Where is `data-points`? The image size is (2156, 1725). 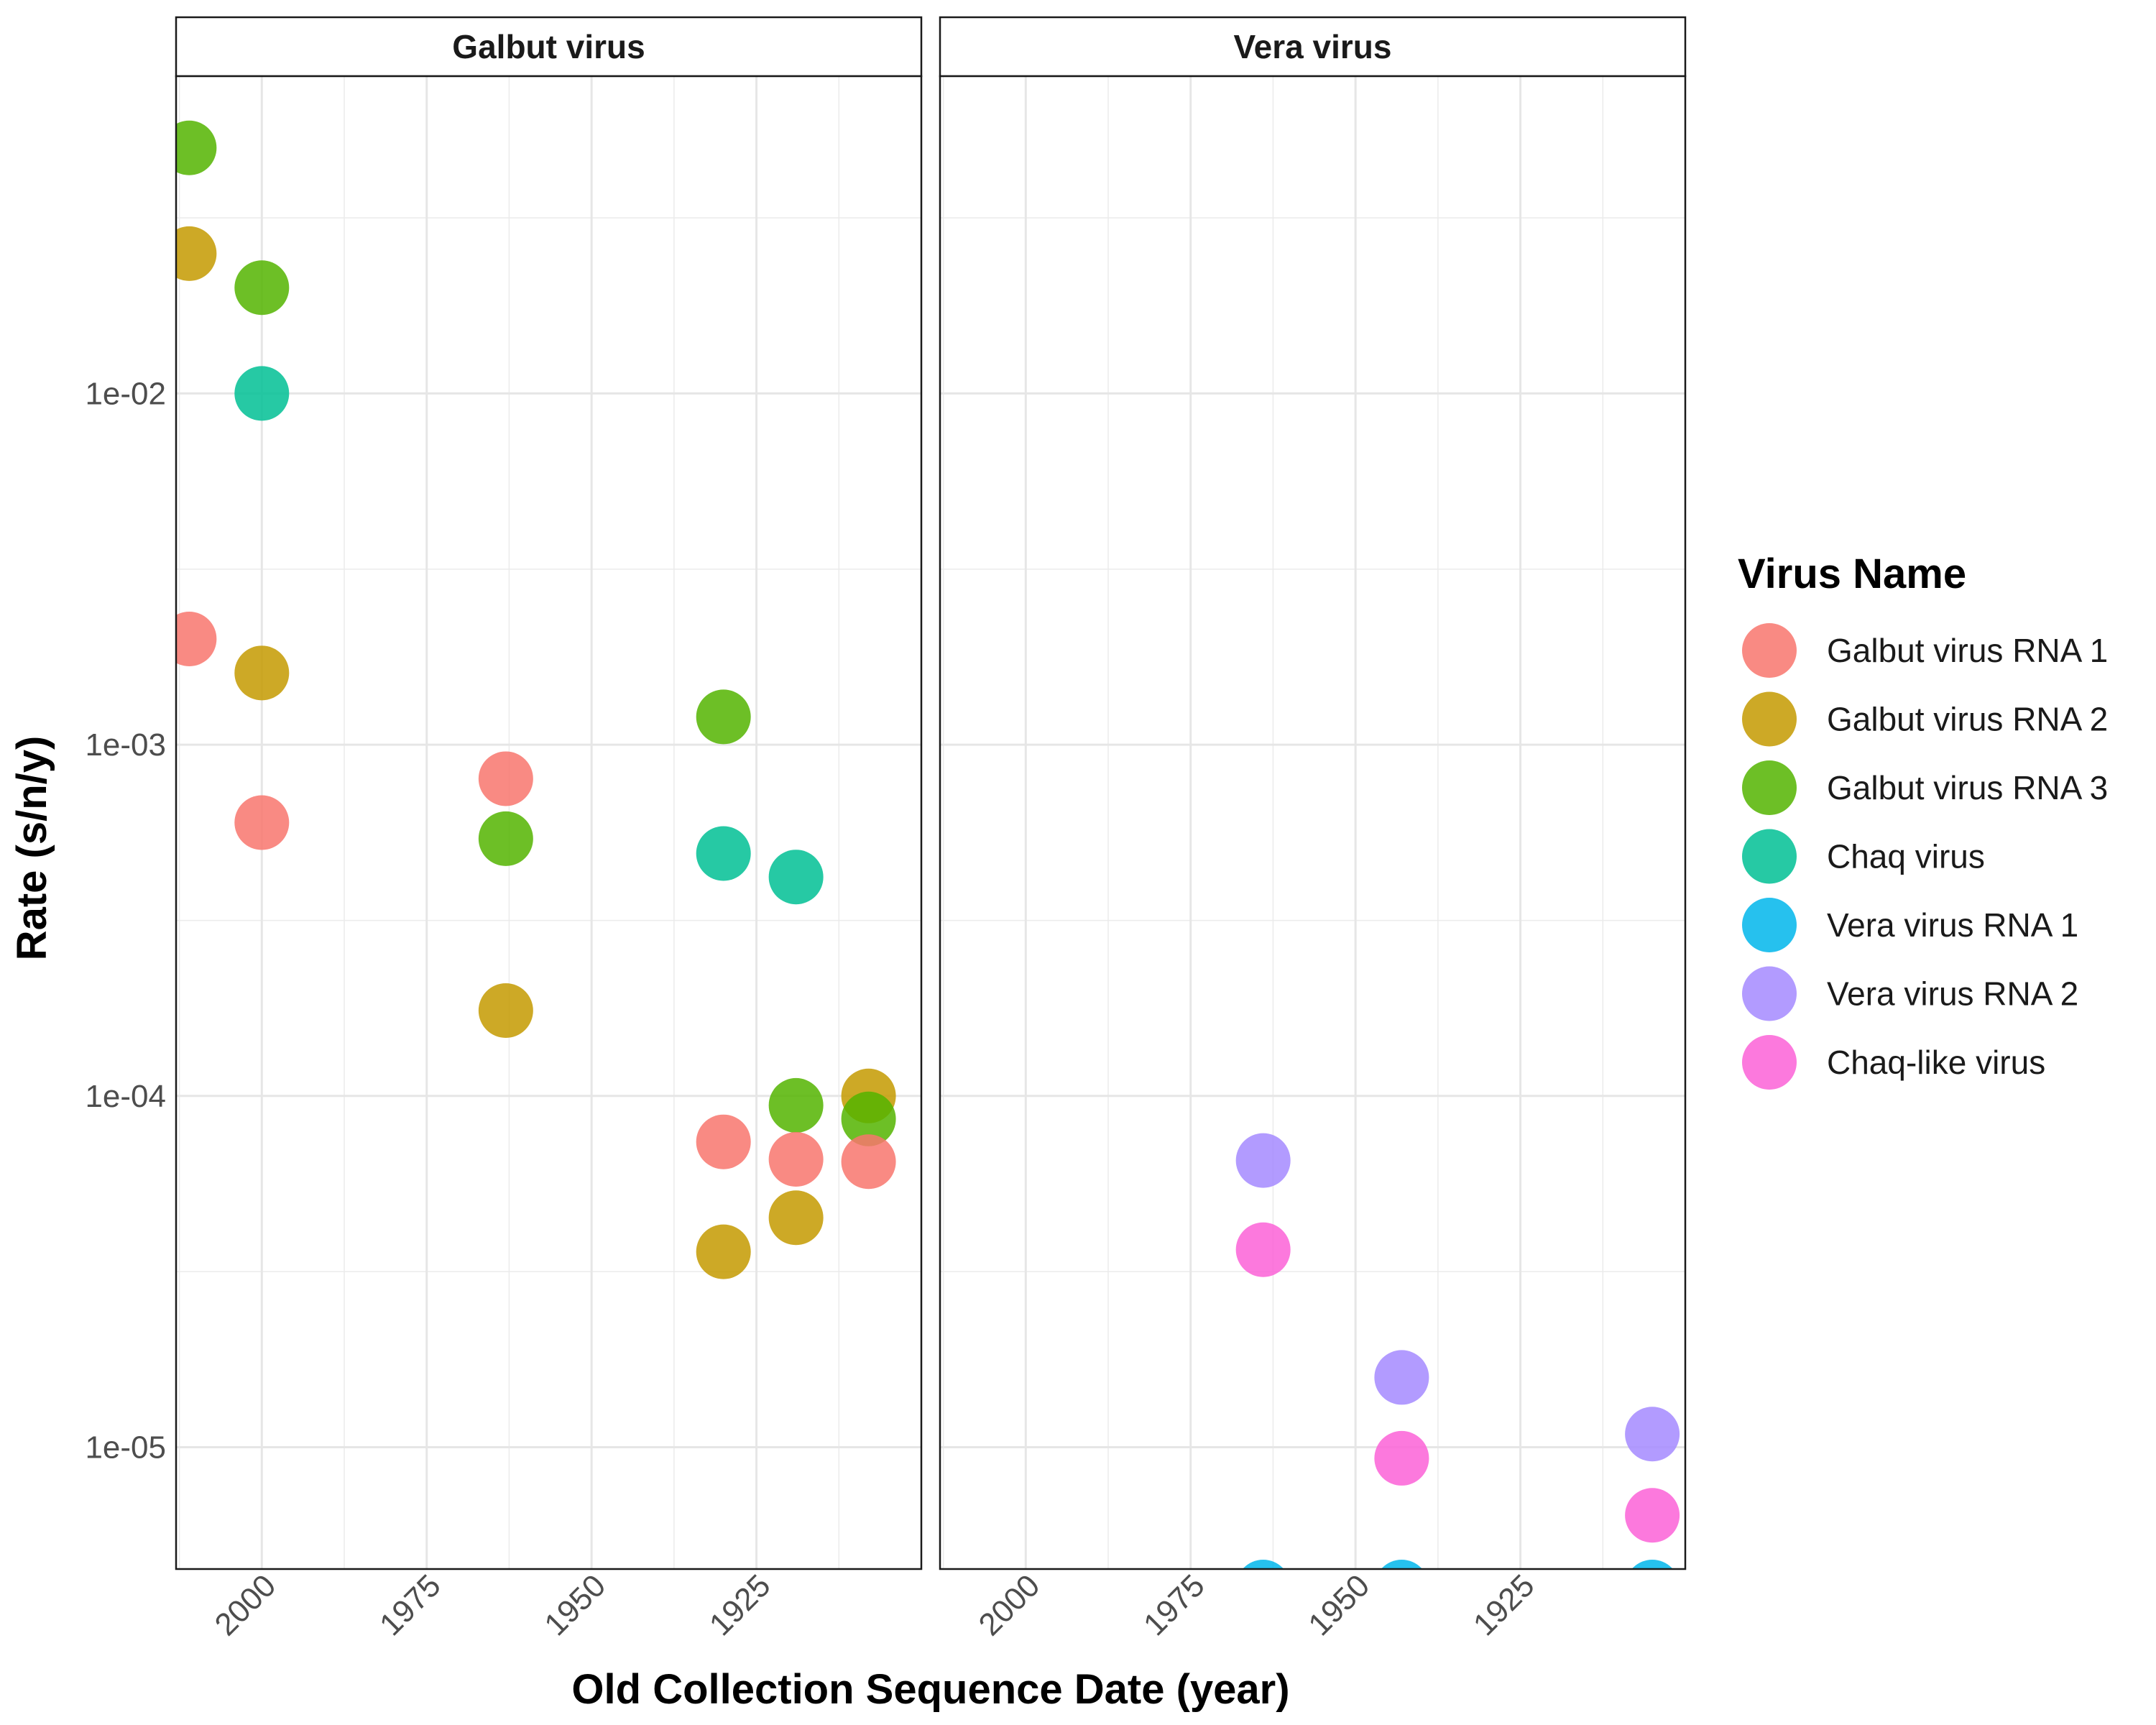
data-points is located at coordinates (1457, 1351).